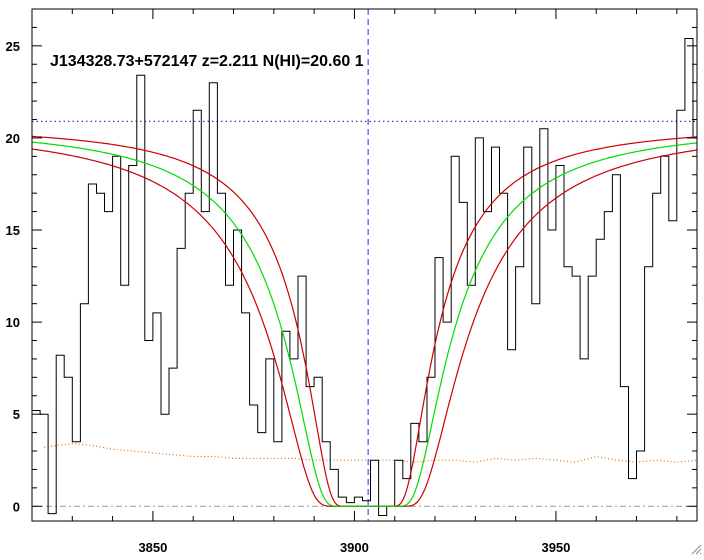  Describe the element at coordinates (354, 547) in the screenshot. I see `x-tick-label: 3900` at that location.